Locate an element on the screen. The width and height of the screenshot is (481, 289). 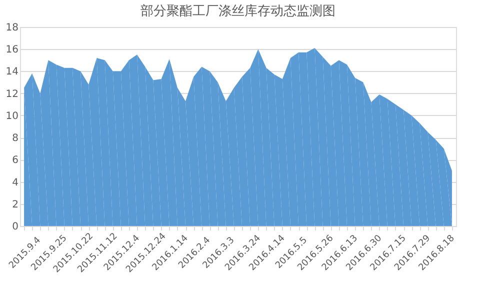
y-tick-label: 16 is located at coordinates (12, 50).